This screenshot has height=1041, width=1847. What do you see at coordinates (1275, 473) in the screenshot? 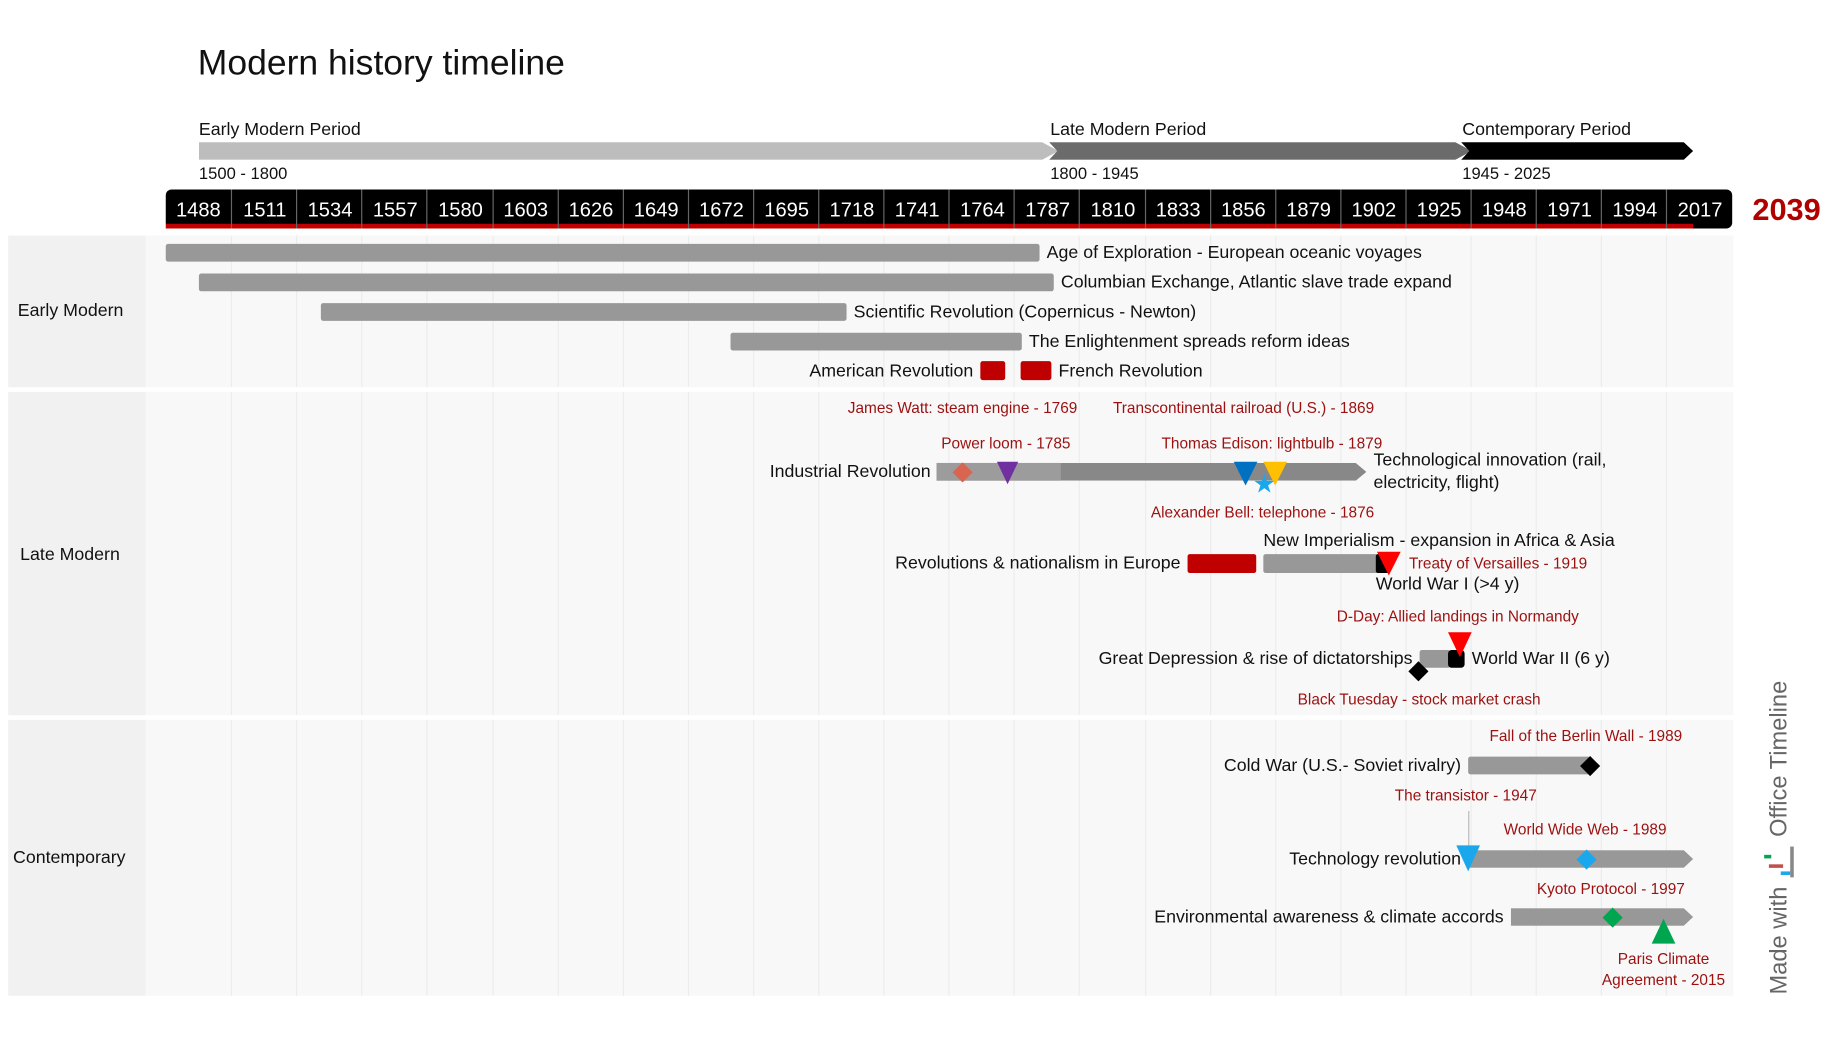
I see `milestone-edison-triangle-icon` at bounding box center [1275, 473].